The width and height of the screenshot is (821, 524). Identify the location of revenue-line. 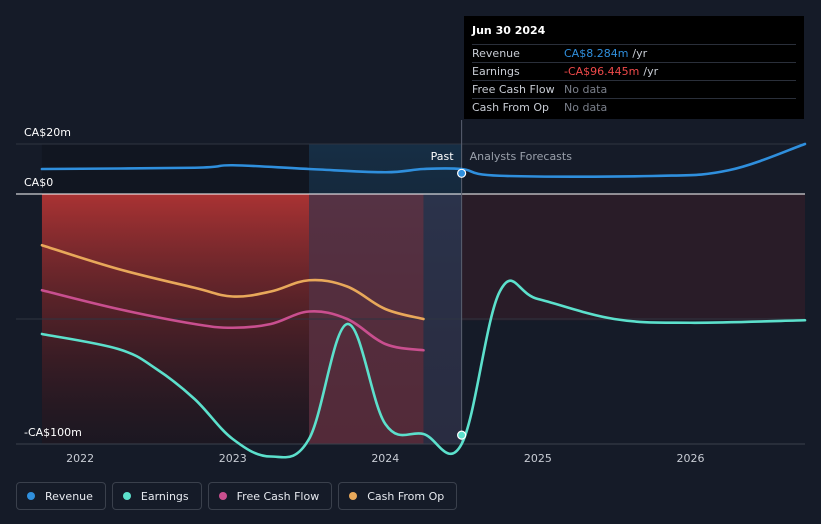
(423, 160).